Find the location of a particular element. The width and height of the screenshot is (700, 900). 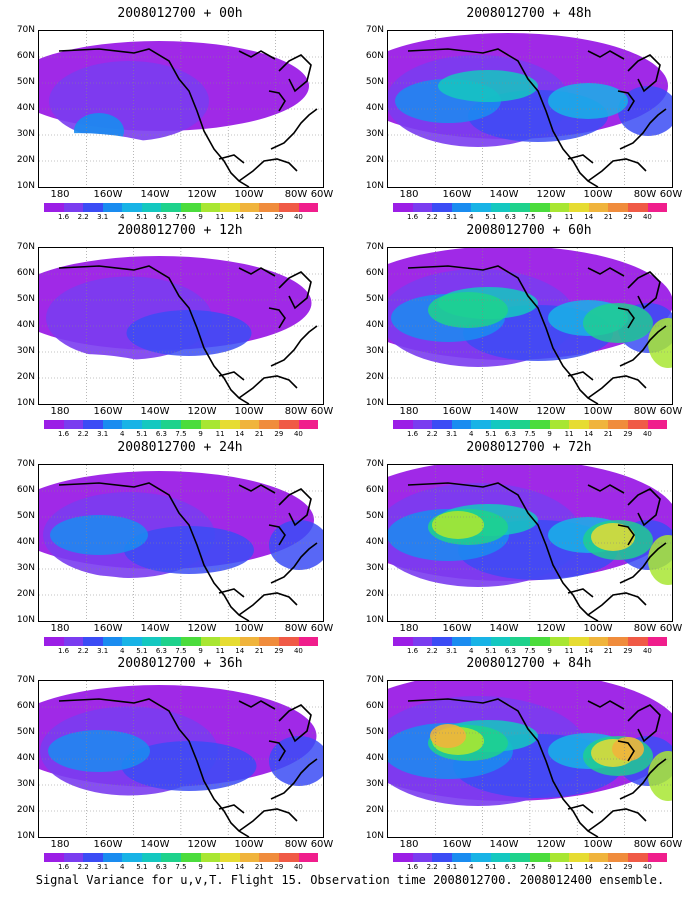

colorbar-label: 2.2 is located at coordinates (83, 867).